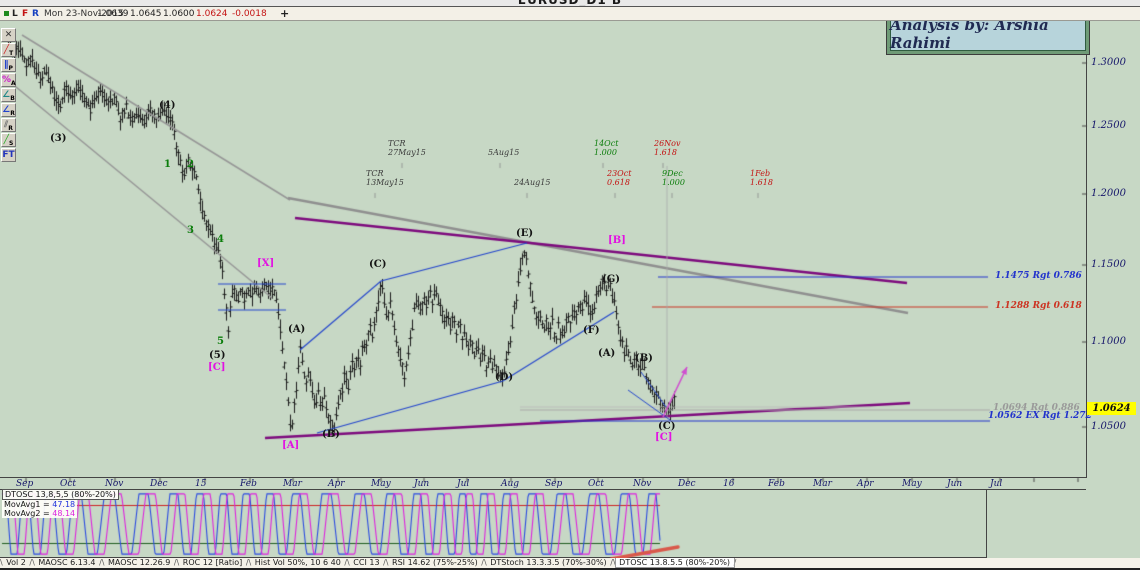 Image resolution: width=1140 pixels, height=570 pixels. Describe the element at coordinates (674, 563) in the screenshot. I see `indicator-tab: DTOSC 13.8.5.5 (80%-20%)` at that location.